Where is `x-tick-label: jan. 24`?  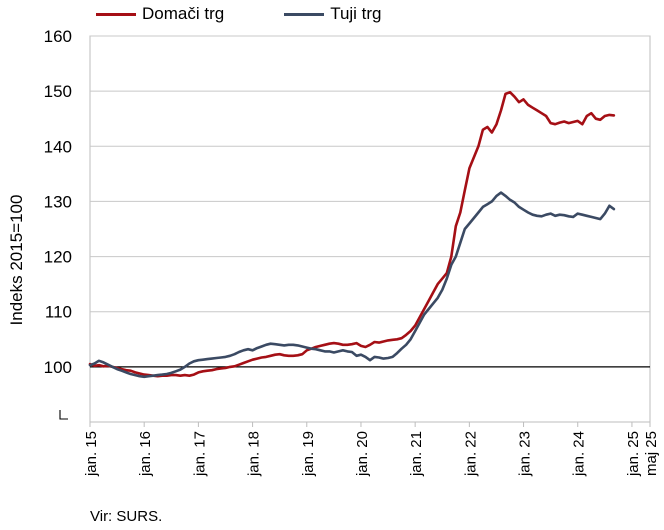
x-tick-label: jan. 24 is located at coordinates (579, 454).